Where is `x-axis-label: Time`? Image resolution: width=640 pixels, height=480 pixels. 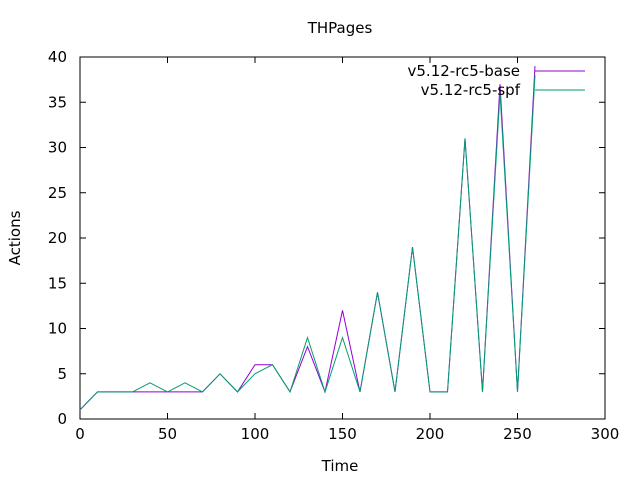
x-axis-label: Time is located at coordinates (340, 466).